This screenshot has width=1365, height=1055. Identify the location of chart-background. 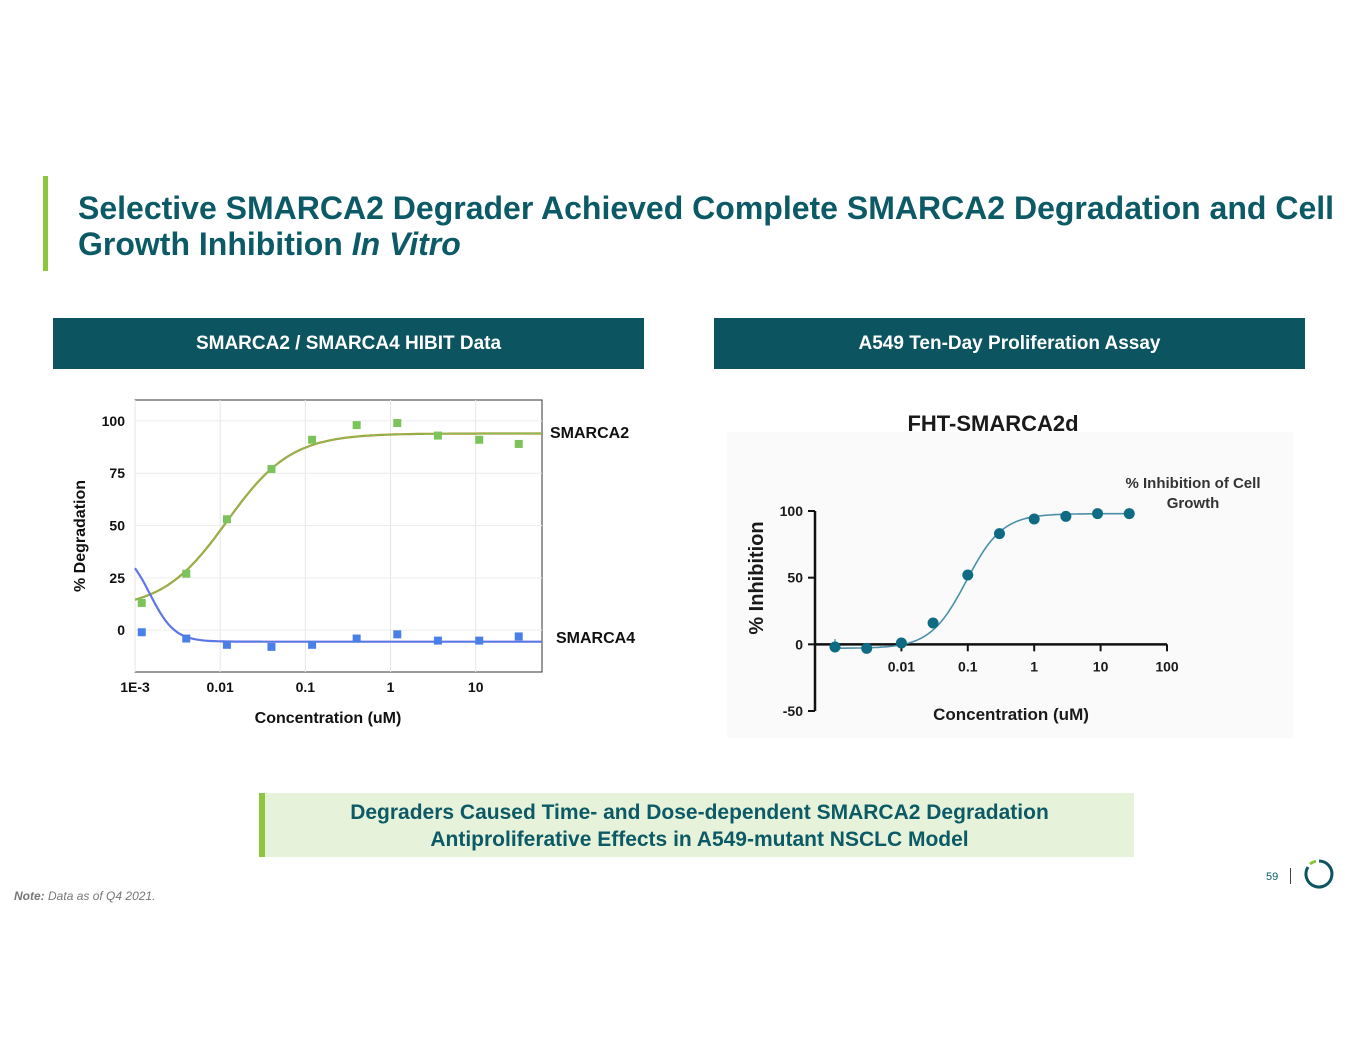
(1010, 585).